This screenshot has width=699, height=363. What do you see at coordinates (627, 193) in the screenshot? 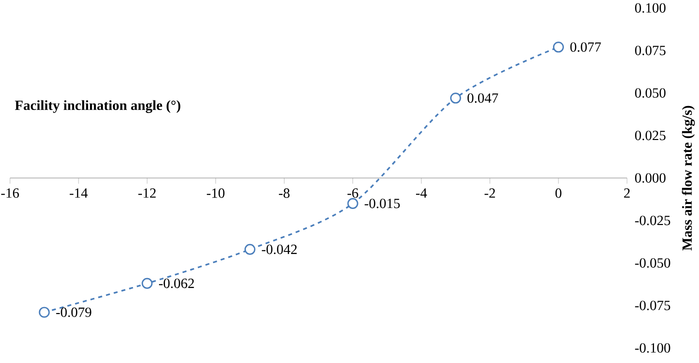
I see `x-tick-label: 2` at bounding box center [627, 193].